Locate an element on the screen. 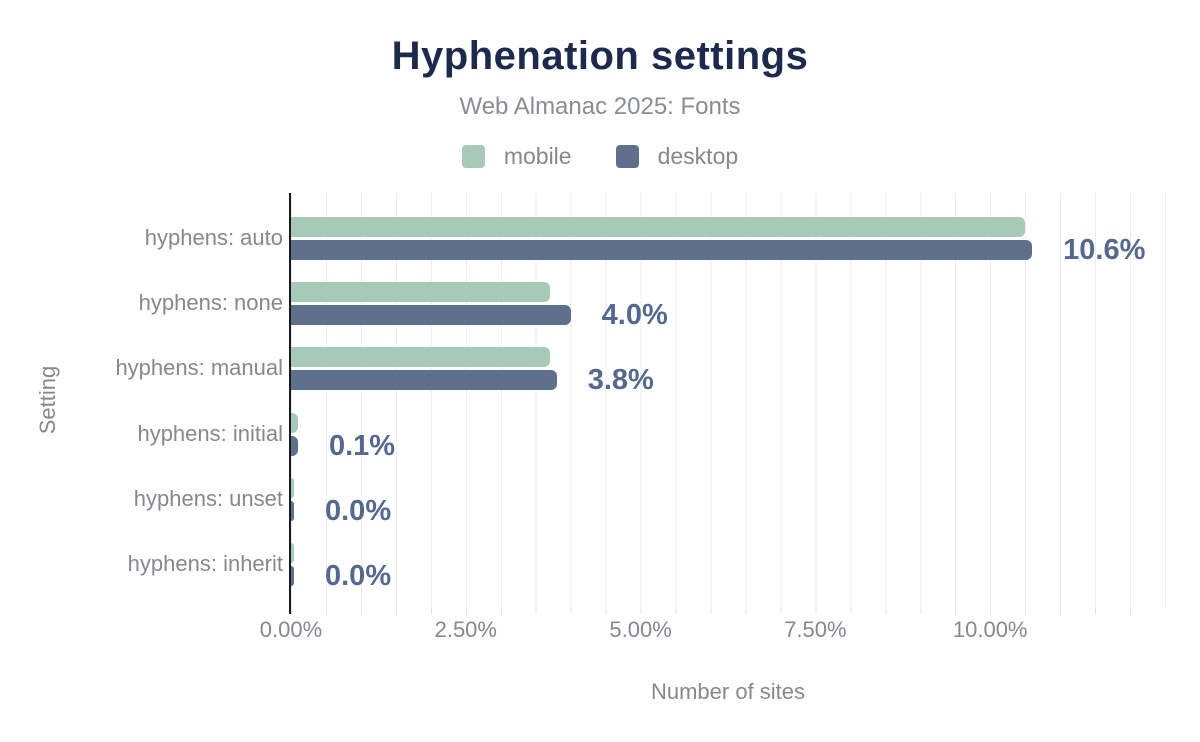  legend-item-mobile: mobile is located at coordinates (516, 156).